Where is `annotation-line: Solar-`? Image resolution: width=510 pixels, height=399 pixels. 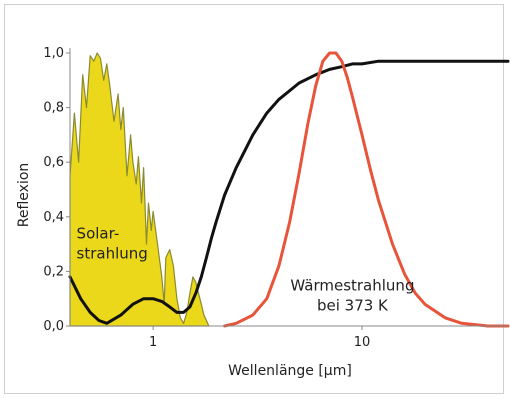 annotation-line: Solar- is located at coordinates (98, 234).